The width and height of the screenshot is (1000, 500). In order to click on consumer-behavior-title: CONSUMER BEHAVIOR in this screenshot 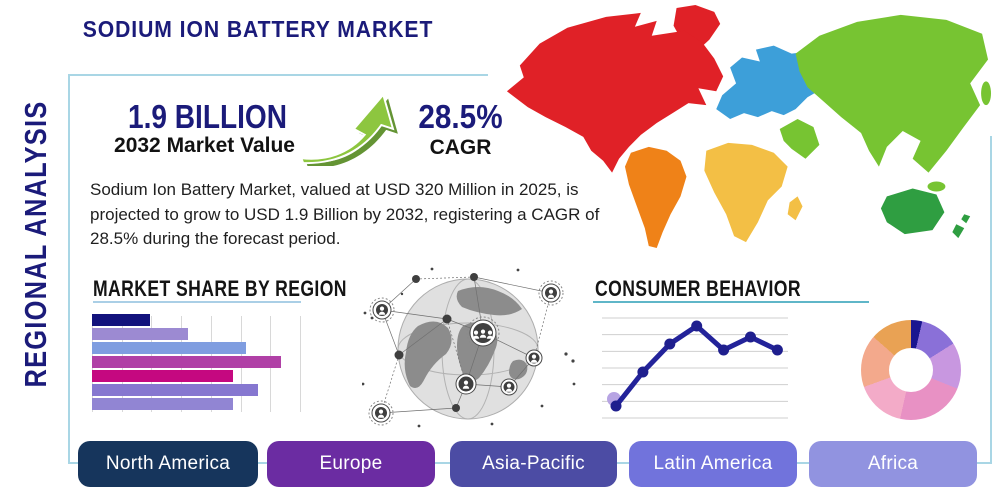, I will do `click(698, 288)`.